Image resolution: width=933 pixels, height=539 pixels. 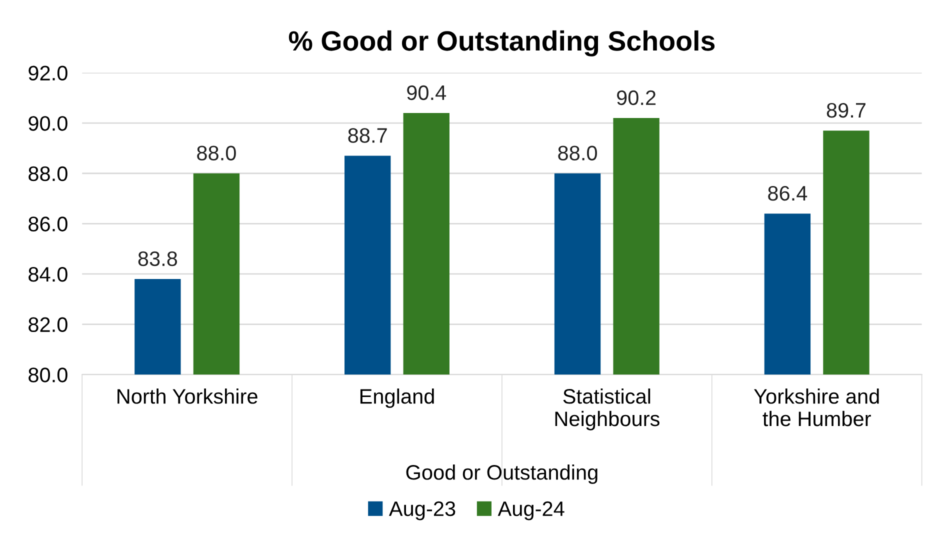 What do you see at coordinates (48, 174) in the screenshot?
I see `y-tick-label: 88.0` at bounding box center [48, 174].